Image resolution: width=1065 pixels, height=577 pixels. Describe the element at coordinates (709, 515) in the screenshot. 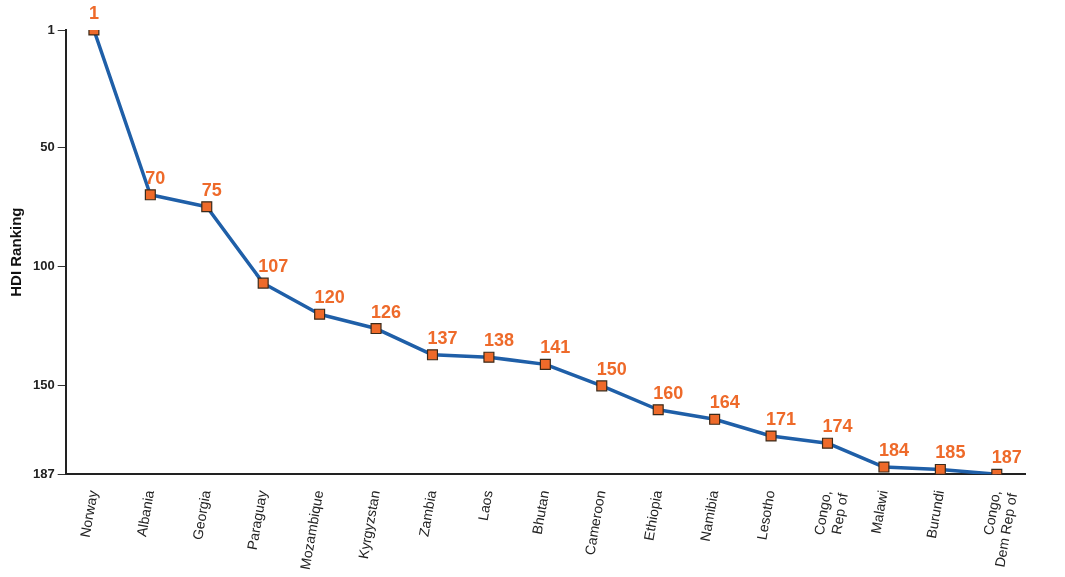

I see `x-tick-label: Namibia` at that location.